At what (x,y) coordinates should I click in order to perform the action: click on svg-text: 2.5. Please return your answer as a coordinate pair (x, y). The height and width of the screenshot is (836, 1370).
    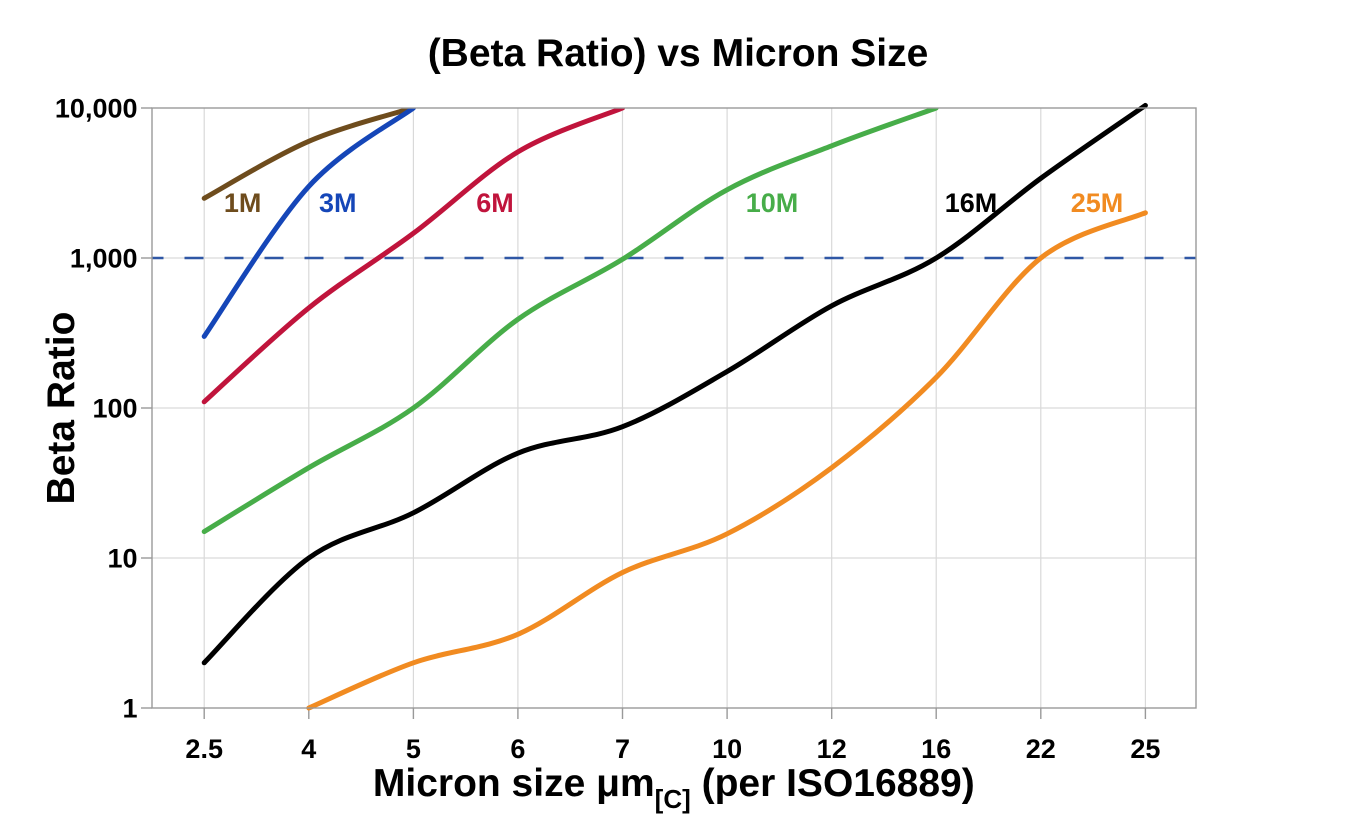
    Looking at the image, I should click on (204, 749).